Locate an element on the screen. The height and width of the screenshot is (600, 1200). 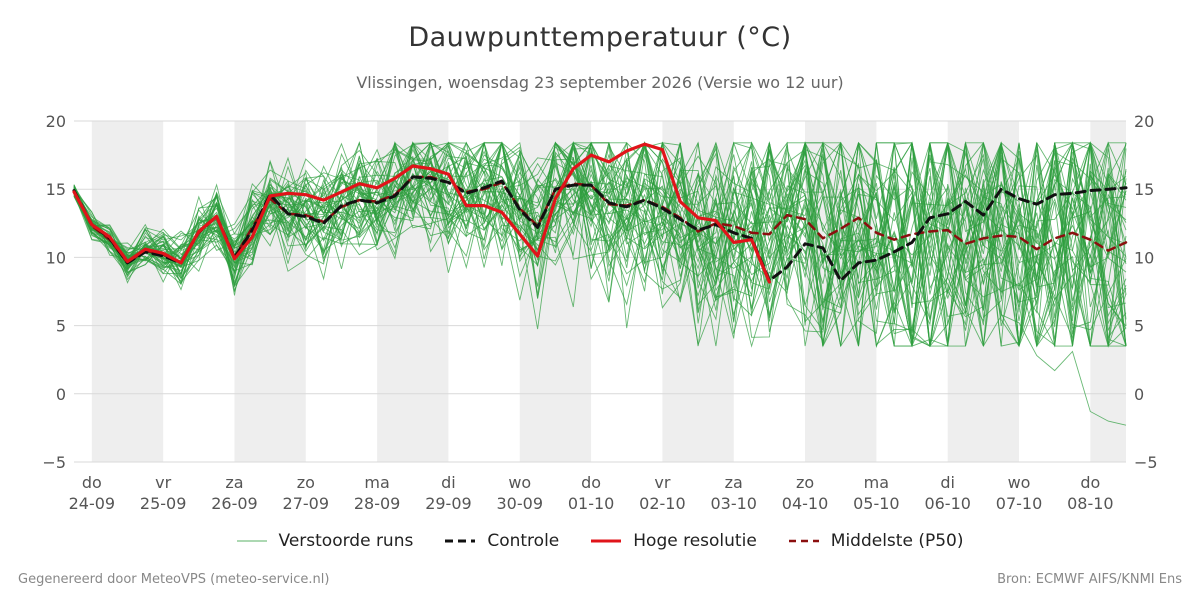
legend-label-controle: Controle is located at coordinates (523, 541).